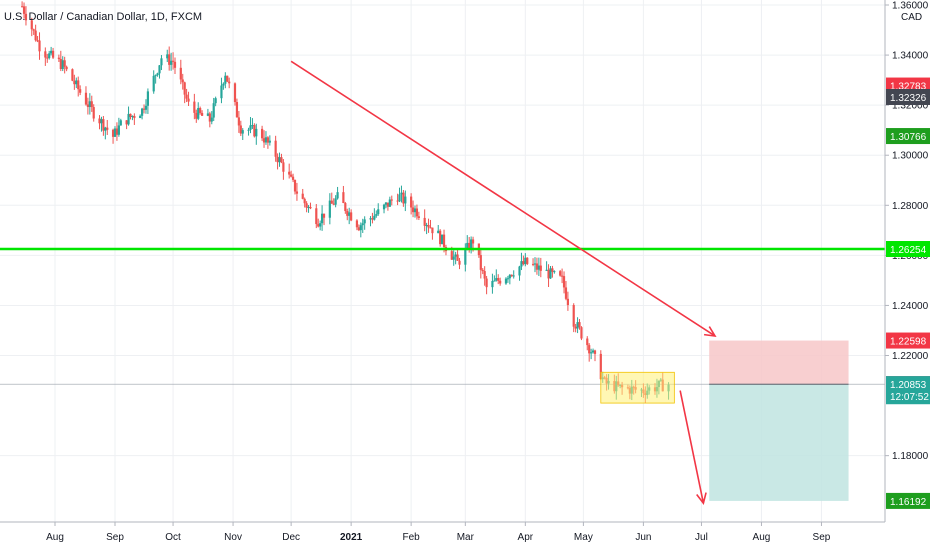  Describe the element at coordinates (103, 17) in the screenshot. I see `chart-title: U.S. Dollar / Canadian Dollar, 1D, FXCM` at that location.